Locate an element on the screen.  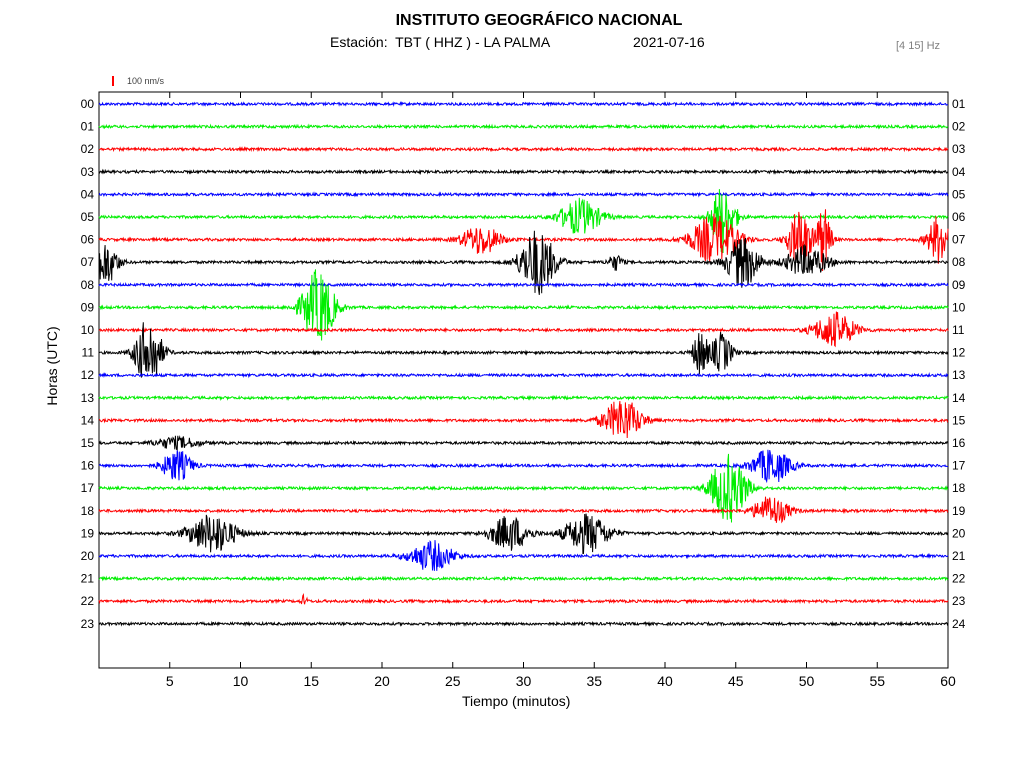
y-tick-left: 20 is located at coordinates (88, 556).